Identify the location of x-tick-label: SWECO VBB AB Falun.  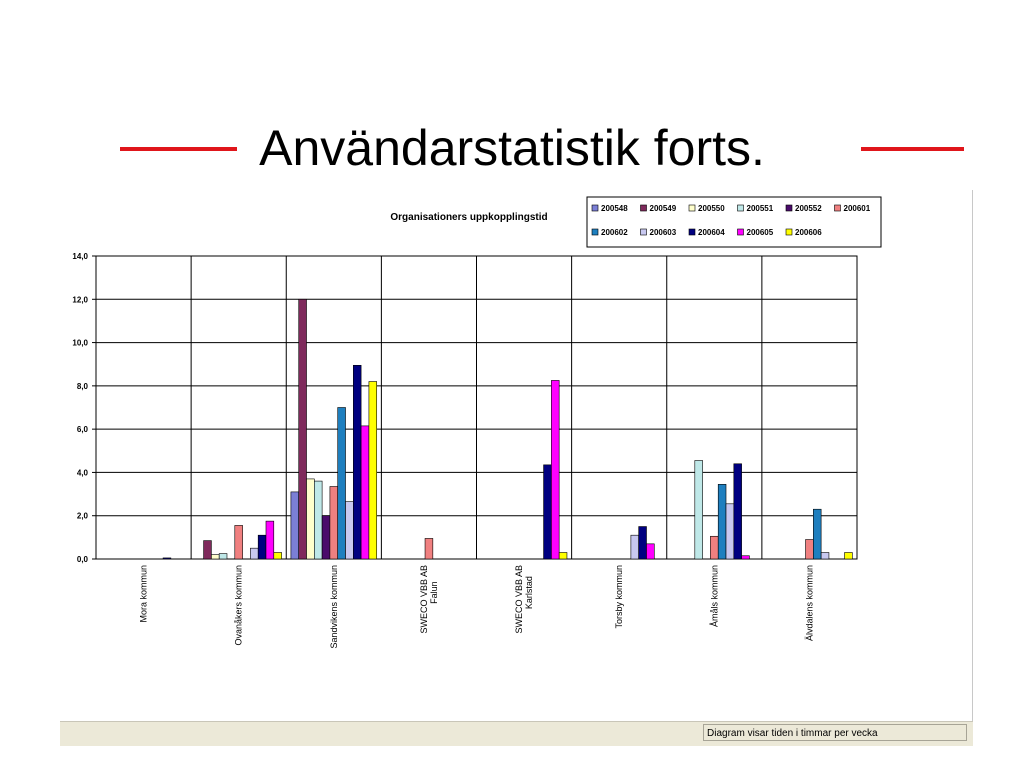
(429, 599).